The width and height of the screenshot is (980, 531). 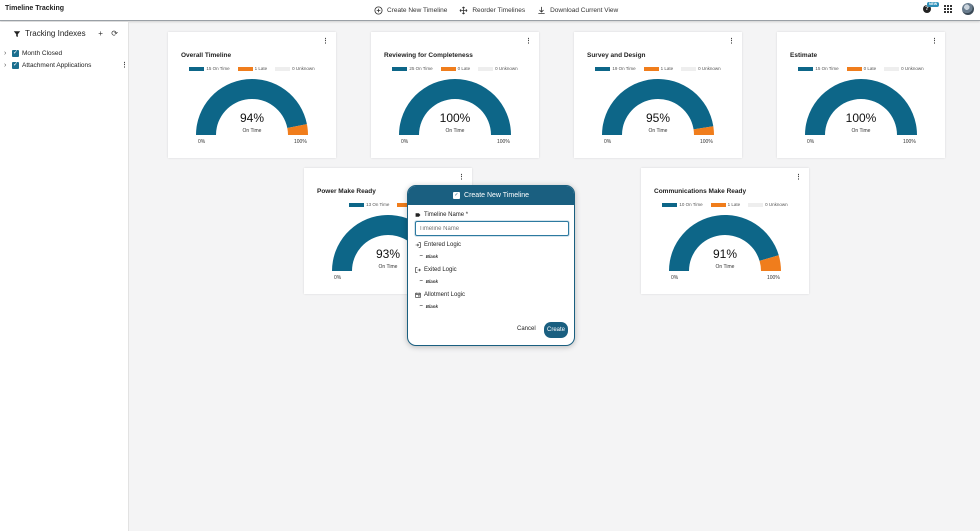 I want to click on timeline-name-label-row: Timeline Name *, so click(x=441, y=215).